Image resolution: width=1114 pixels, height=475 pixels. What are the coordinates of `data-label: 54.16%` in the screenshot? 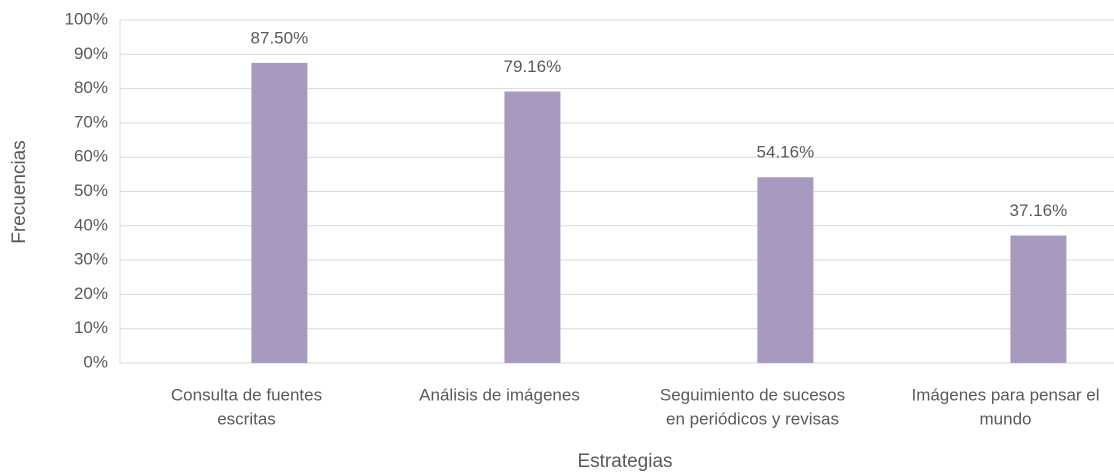 It's located at (786, 152).